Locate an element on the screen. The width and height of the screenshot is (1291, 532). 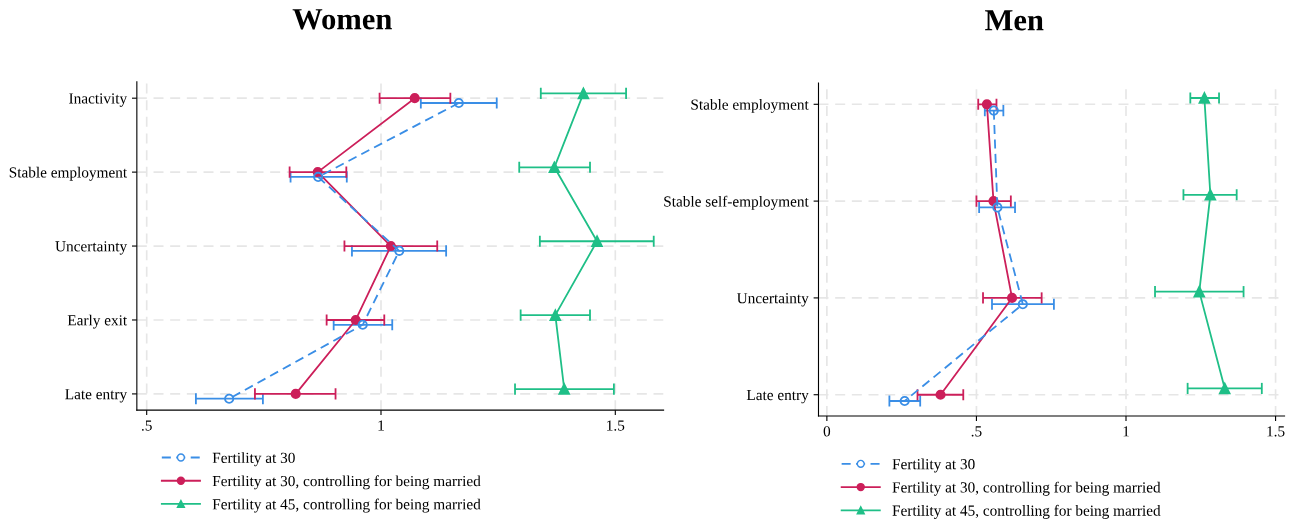
chart-title: Women is located at coordinates (342, 19).